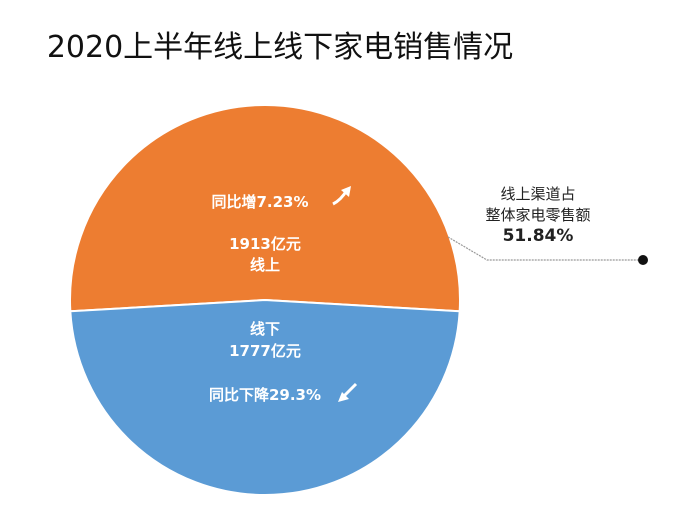  I want to click on annotation-line1: 线上渠道占, so click(538, 194).